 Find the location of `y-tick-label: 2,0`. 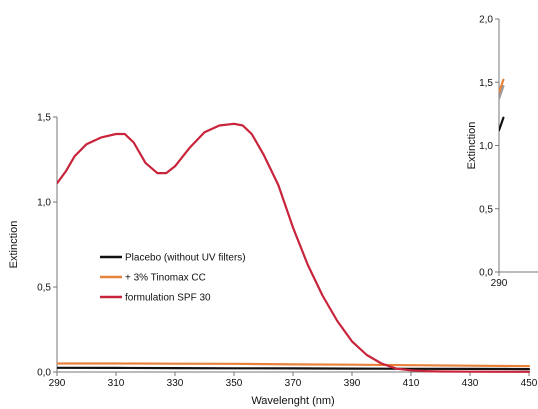

y-tick-label: 2,0 is located at coordinates (486, 20).